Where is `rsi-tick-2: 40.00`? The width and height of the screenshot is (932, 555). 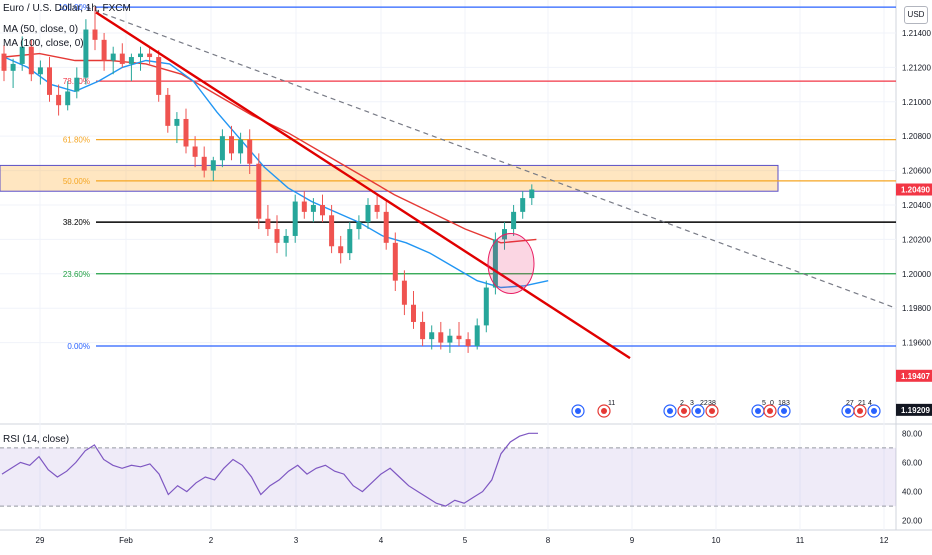 rsi-tick-2: 40.00 is located at coordinates (912, 492).